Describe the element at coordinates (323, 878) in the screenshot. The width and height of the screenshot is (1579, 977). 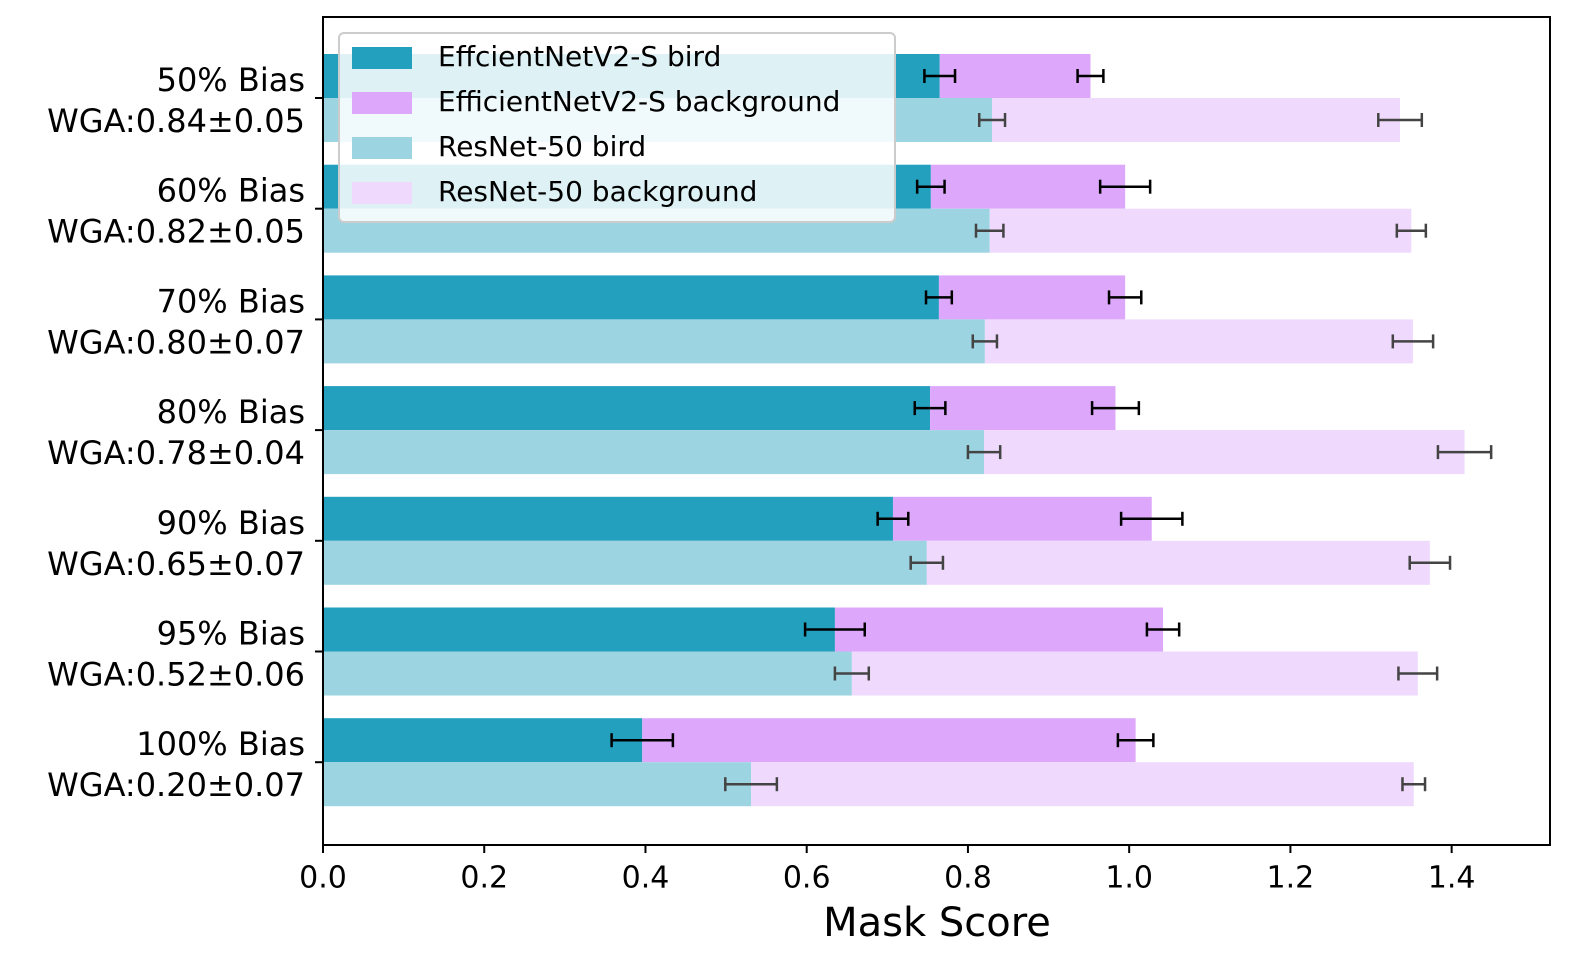
I see `x-tick-label: 0.0` at that location.